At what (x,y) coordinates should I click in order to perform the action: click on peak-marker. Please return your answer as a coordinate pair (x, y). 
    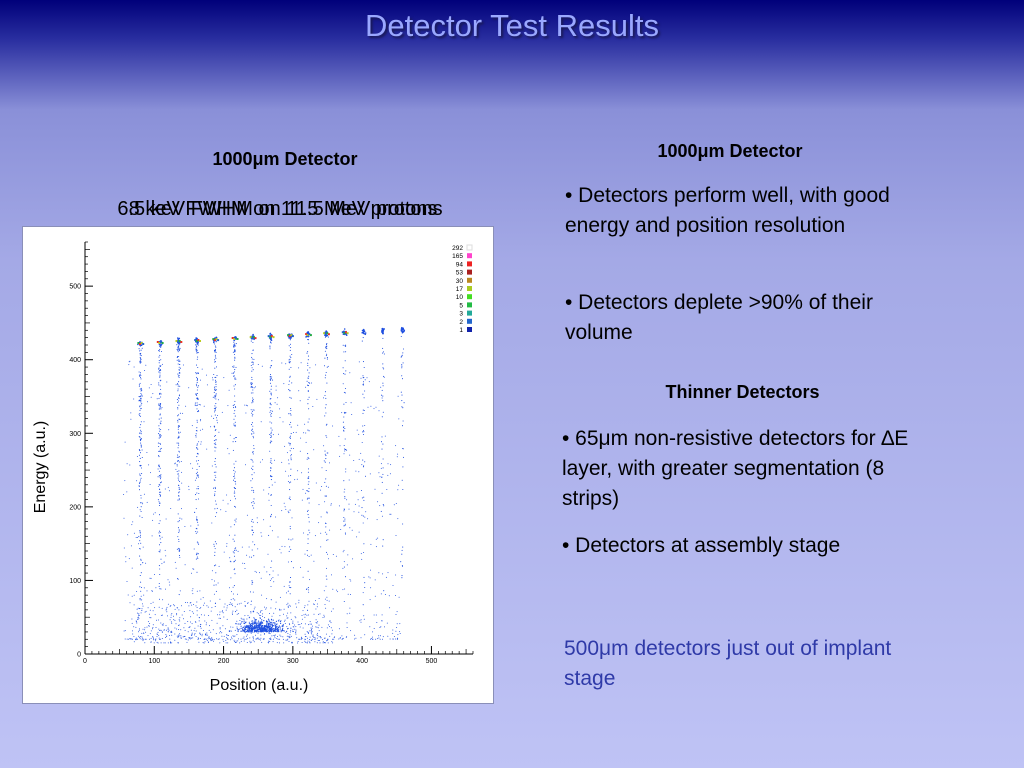
    Looking at the image, I should click on (138, 343).